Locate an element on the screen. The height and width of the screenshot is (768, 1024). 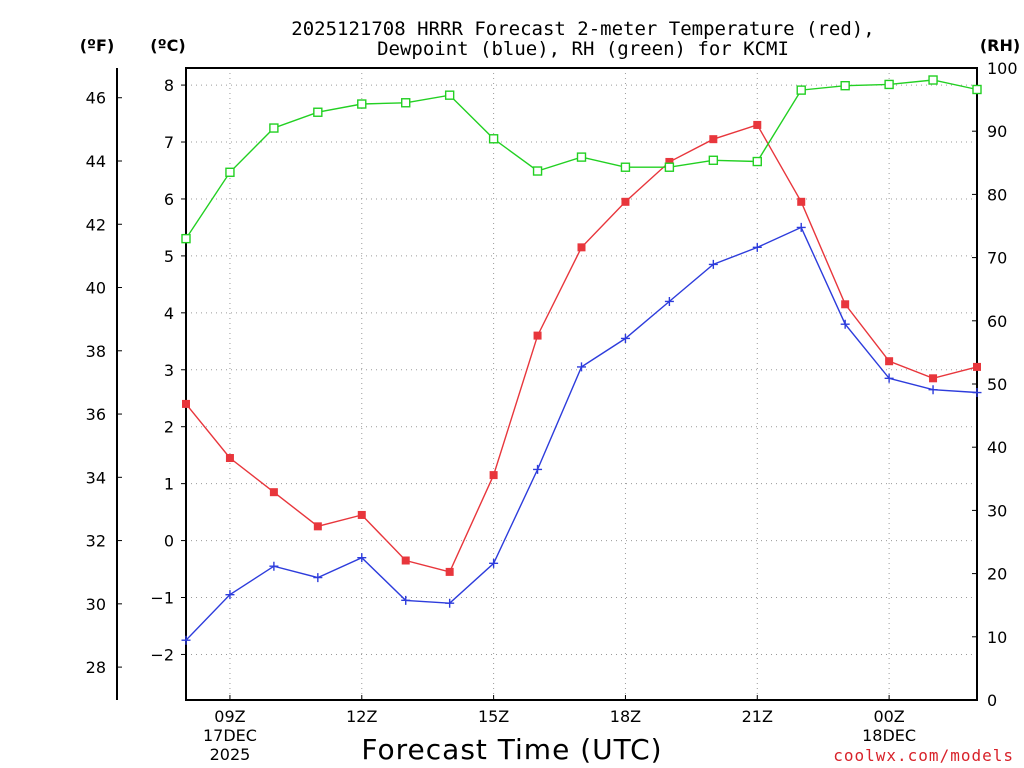
rh-tick-label: 40 is located at coordinates (997, 447).